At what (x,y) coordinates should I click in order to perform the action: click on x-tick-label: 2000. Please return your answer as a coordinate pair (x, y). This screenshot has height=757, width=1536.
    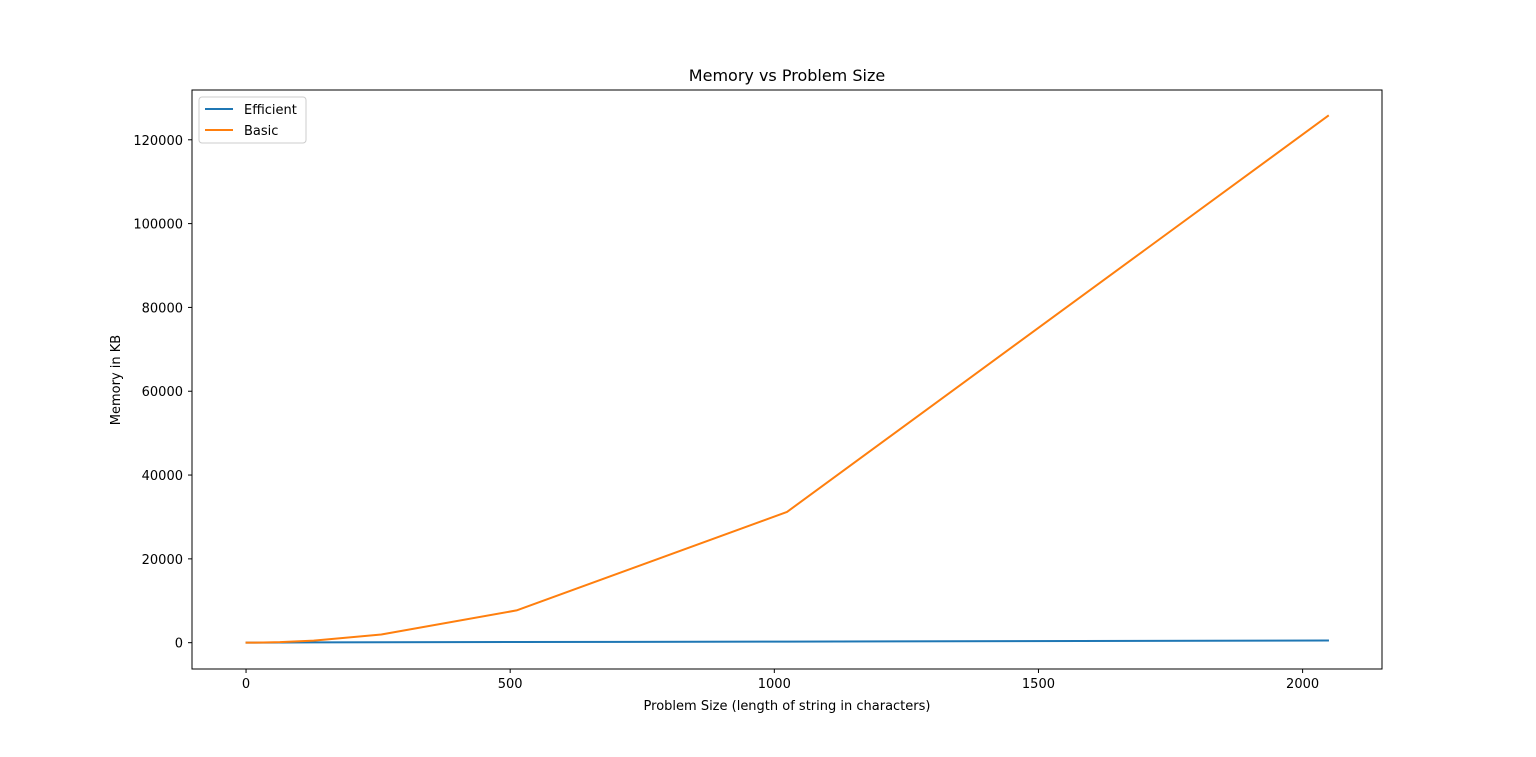
    Looking at the image, I should click on (1302, 684).